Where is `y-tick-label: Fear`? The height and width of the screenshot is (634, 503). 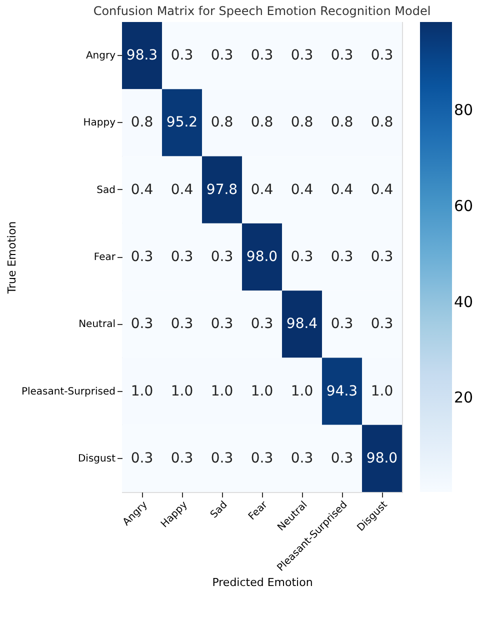
y-tick-label: Fear is located at coordinates (105, 257).